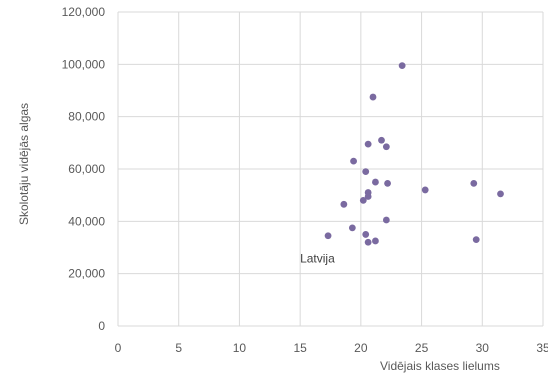  Describe the element at coordinates (240, 348) in the screenshot. I see `x-tick-label: 10` at that location.